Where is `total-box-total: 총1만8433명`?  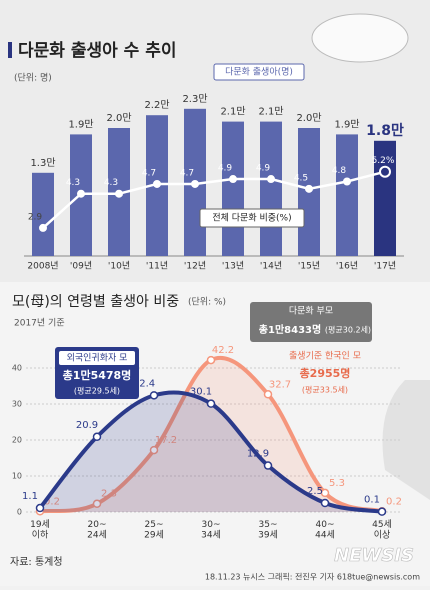
total-box-total: 총1만8433명 is located at coordinates (290, 329).